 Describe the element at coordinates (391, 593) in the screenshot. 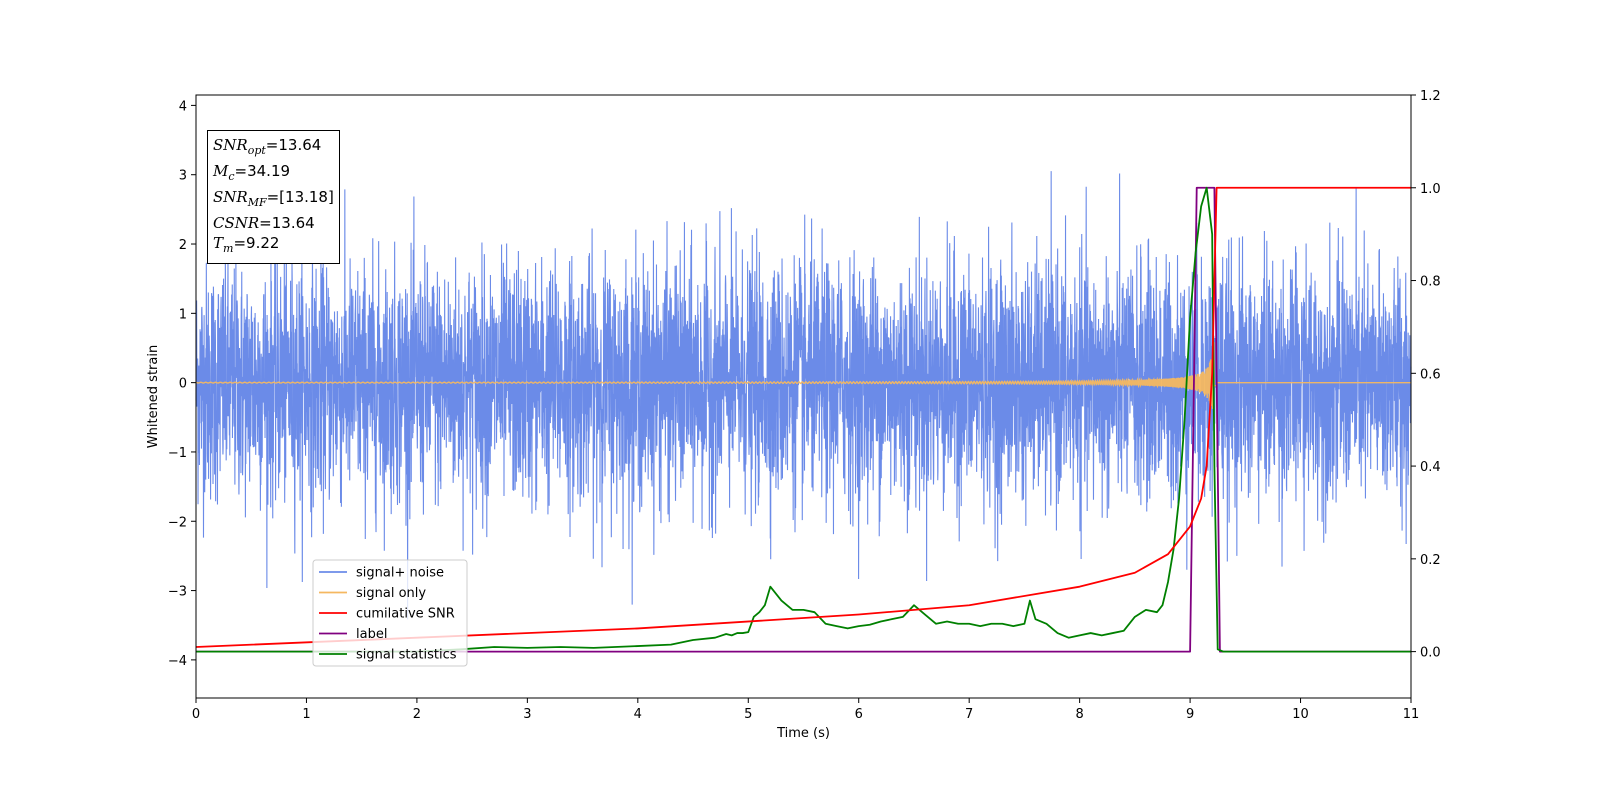

I see `legend-label: signal only` at that location.